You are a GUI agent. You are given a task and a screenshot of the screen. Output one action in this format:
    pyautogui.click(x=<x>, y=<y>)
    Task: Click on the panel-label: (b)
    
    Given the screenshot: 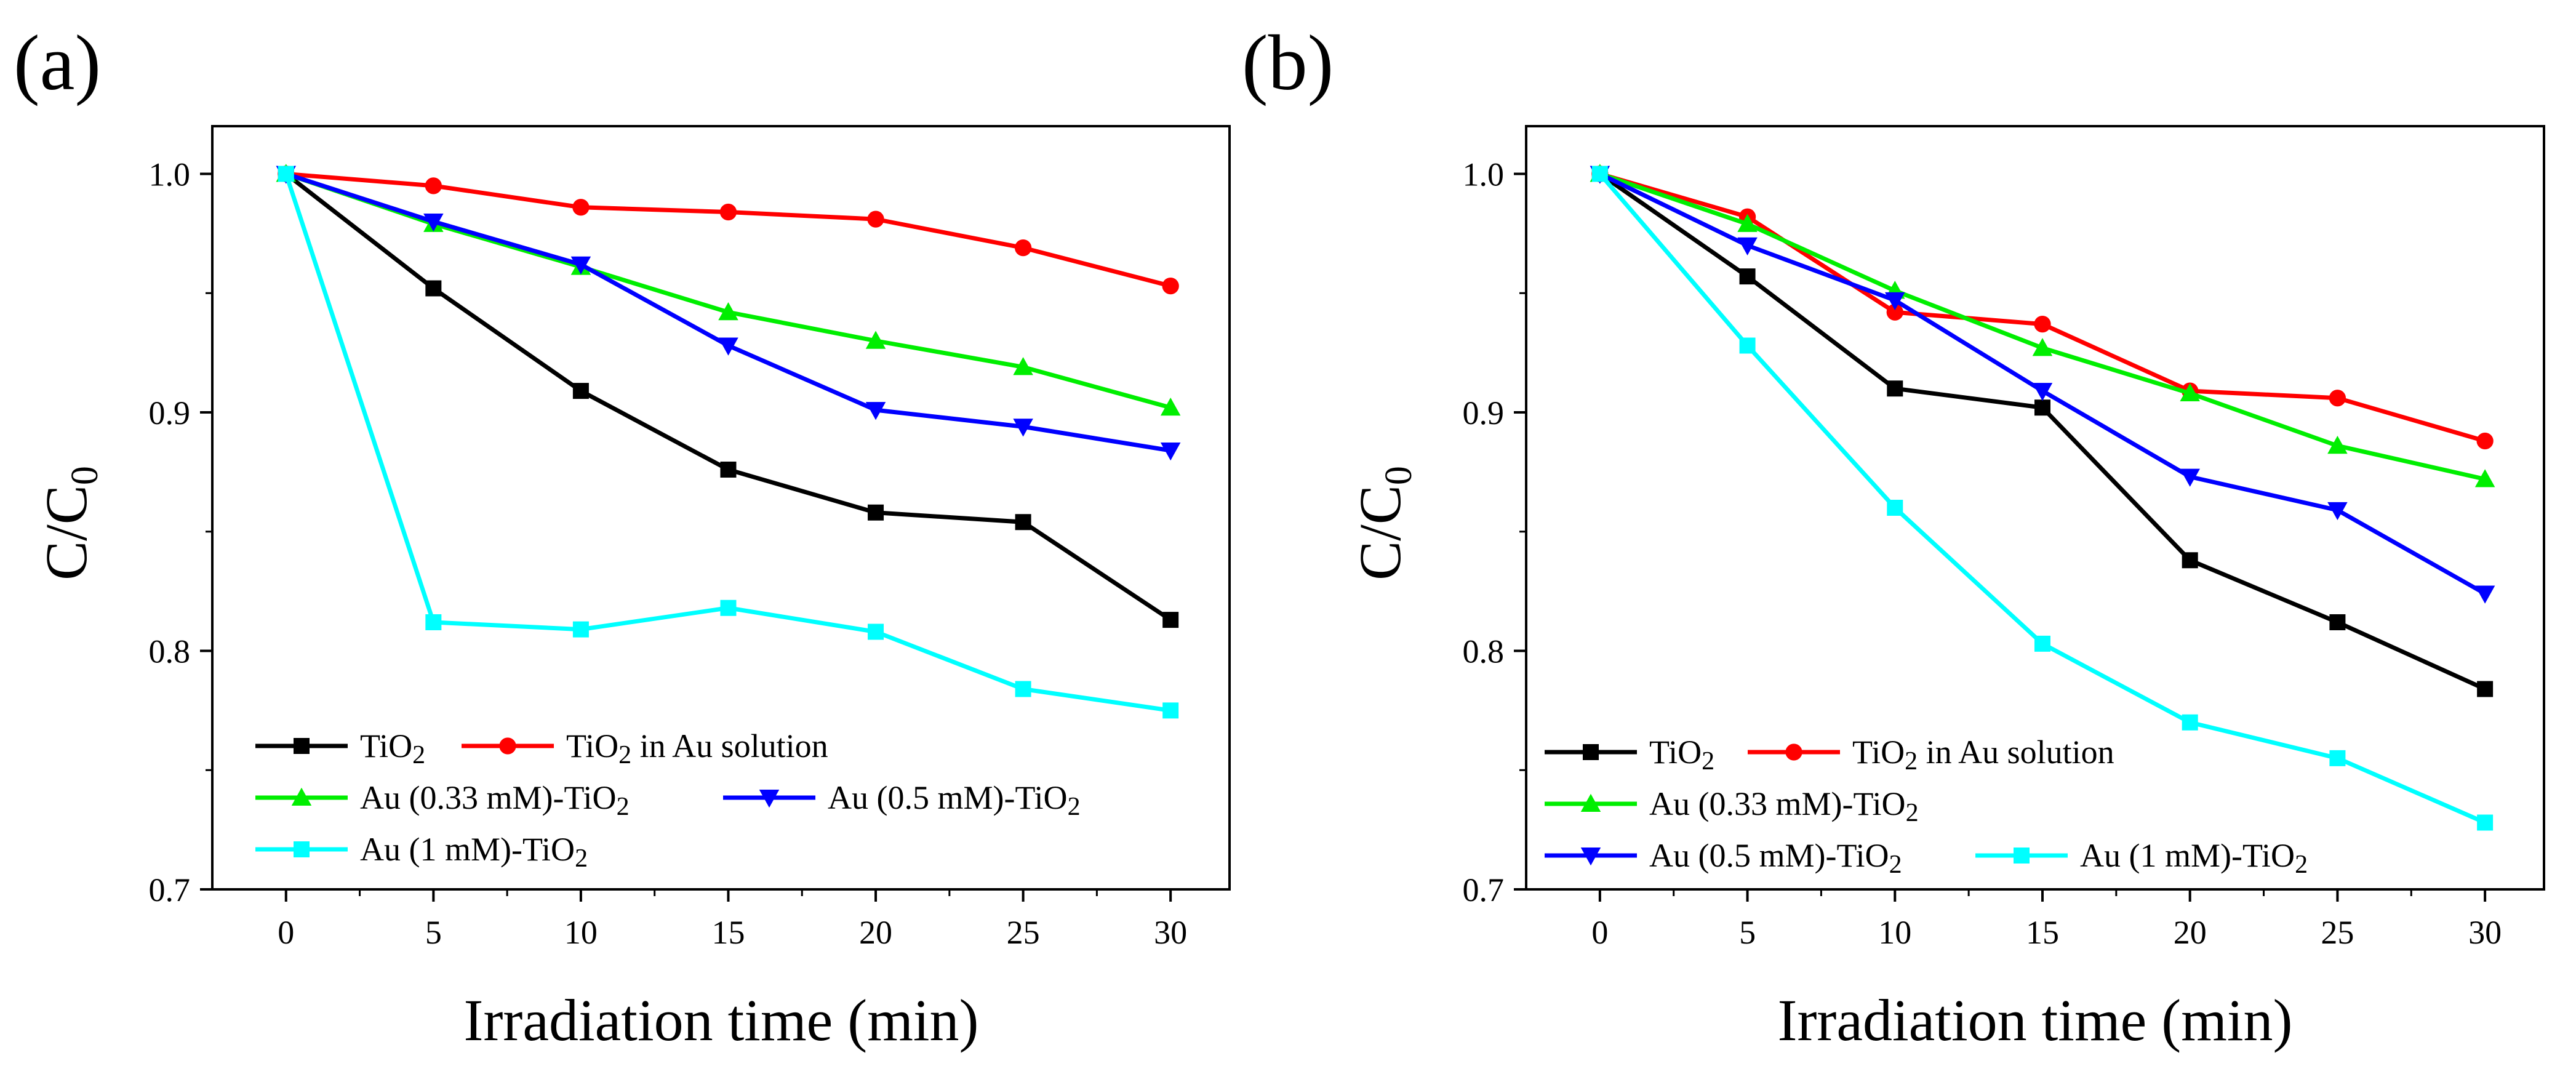 What is the action you would take?
    pyautogui.click(x=1288, y=63)
    